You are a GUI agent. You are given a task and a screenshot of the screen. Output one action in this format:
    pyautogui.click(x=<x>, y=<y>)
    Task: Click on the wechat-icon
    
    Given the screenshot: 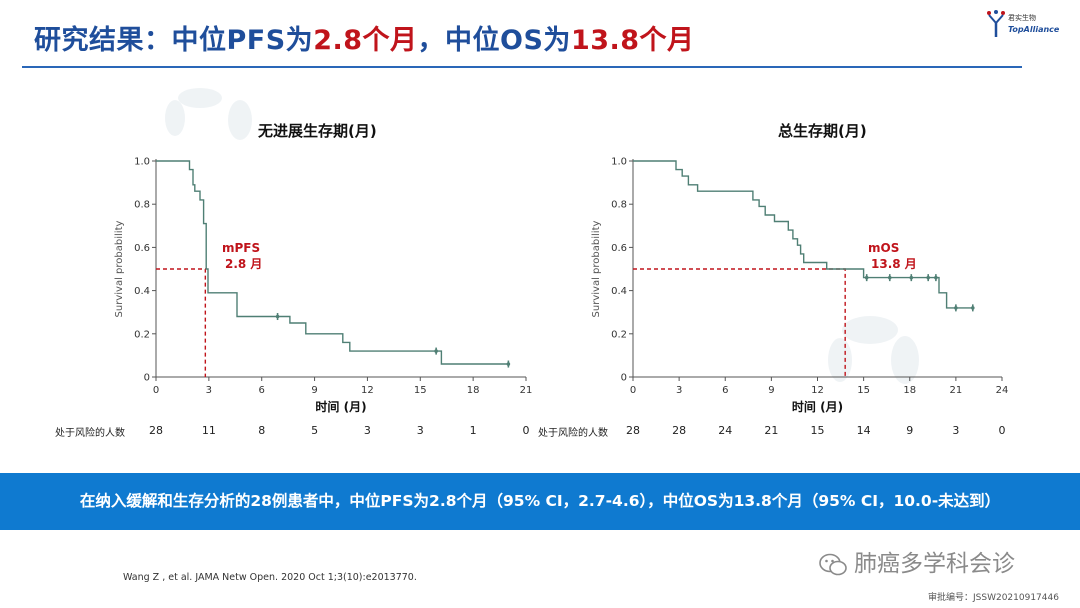 What is the action you would take?
    pyautogui.click(x=833, y=564)
    